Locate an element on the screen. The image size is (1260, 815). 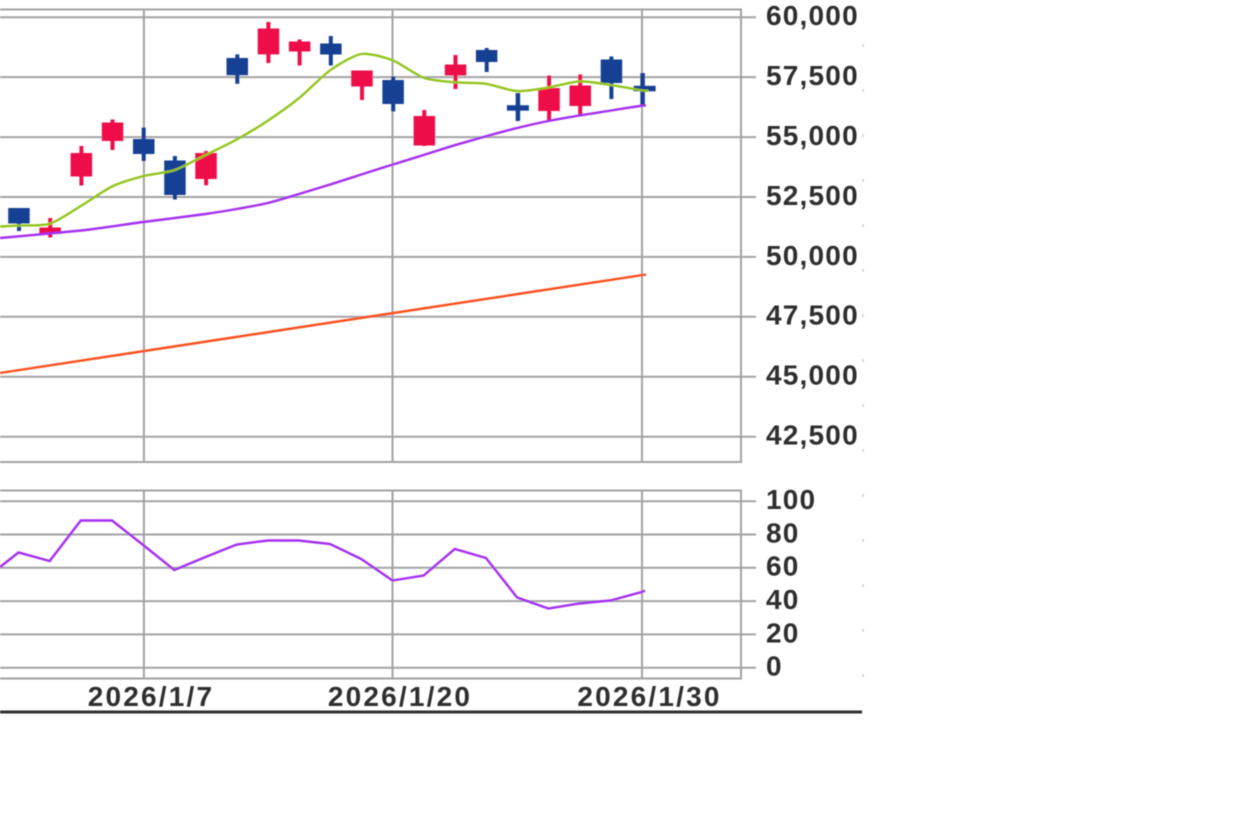
svg-text: 80 is located at coordinates (783, 532).